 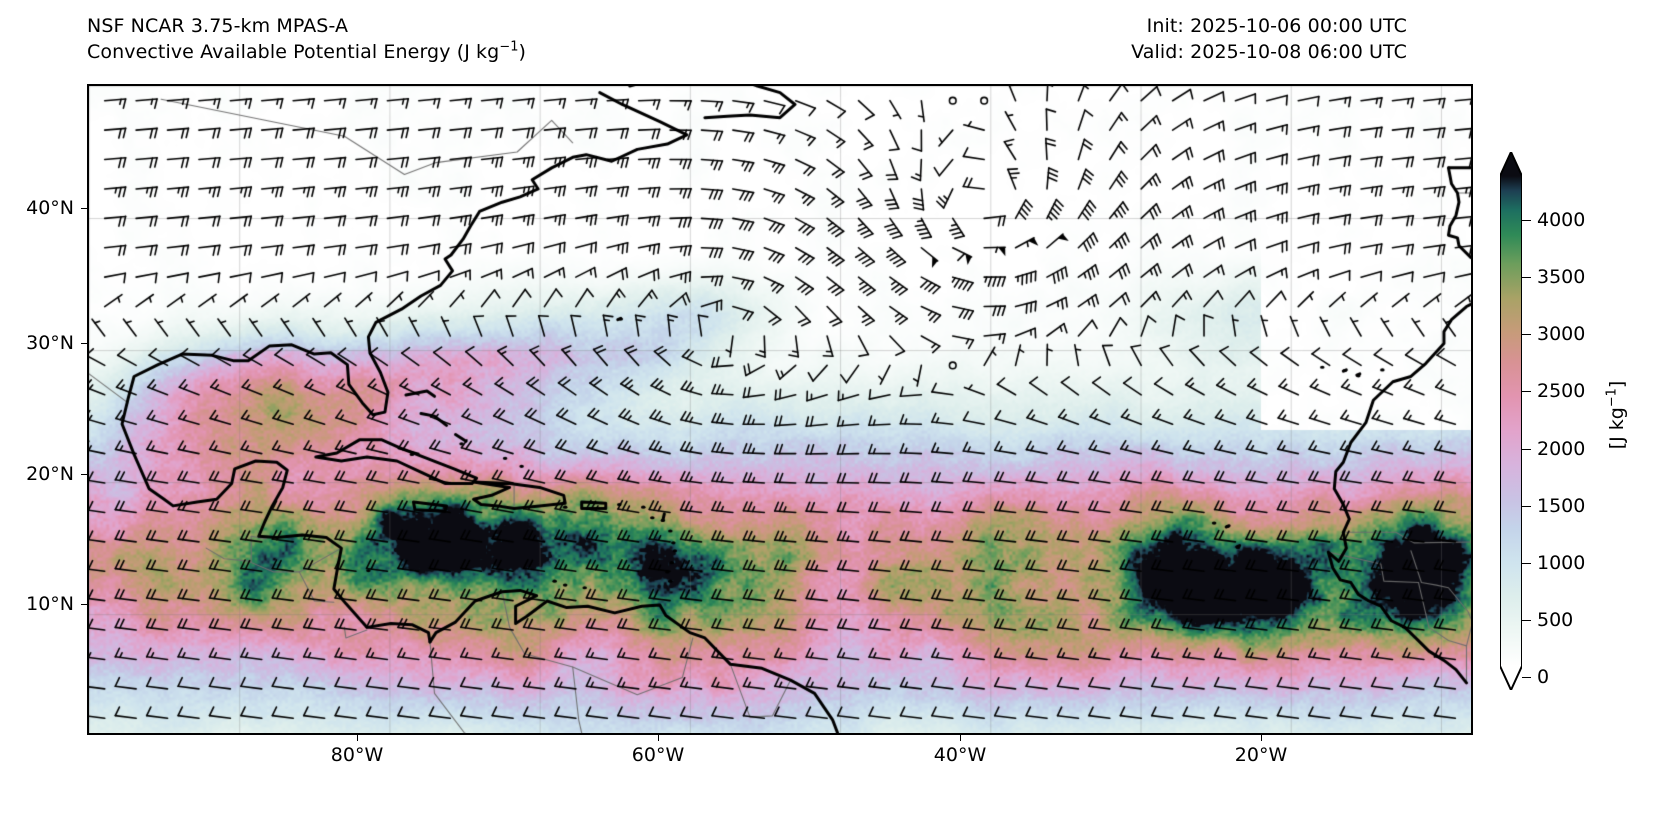 What do you see at coordinates (1617, 384) in the screenshot?
I see `colorbar-axis-label-tail: ]` at bounding box center [1617, 384].